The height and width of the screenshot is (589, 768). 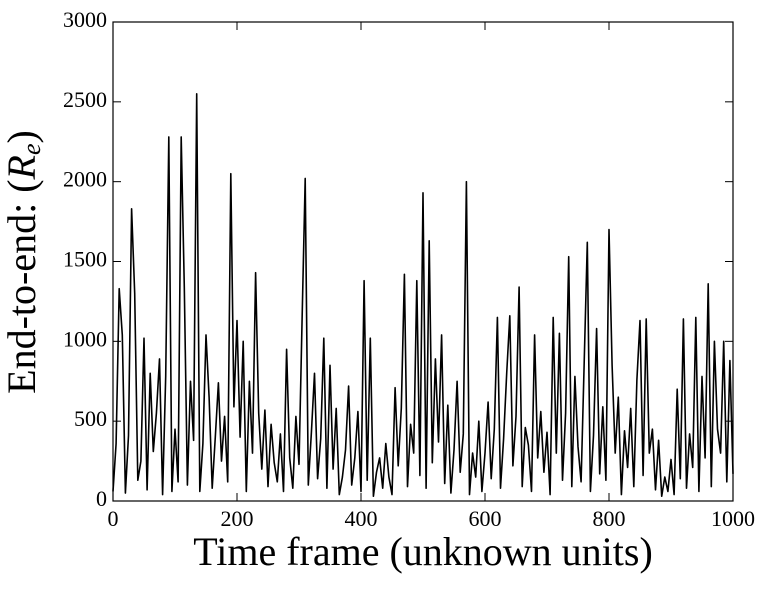 I want to click on x-tick-label: 400, so click(x=361, y=518).